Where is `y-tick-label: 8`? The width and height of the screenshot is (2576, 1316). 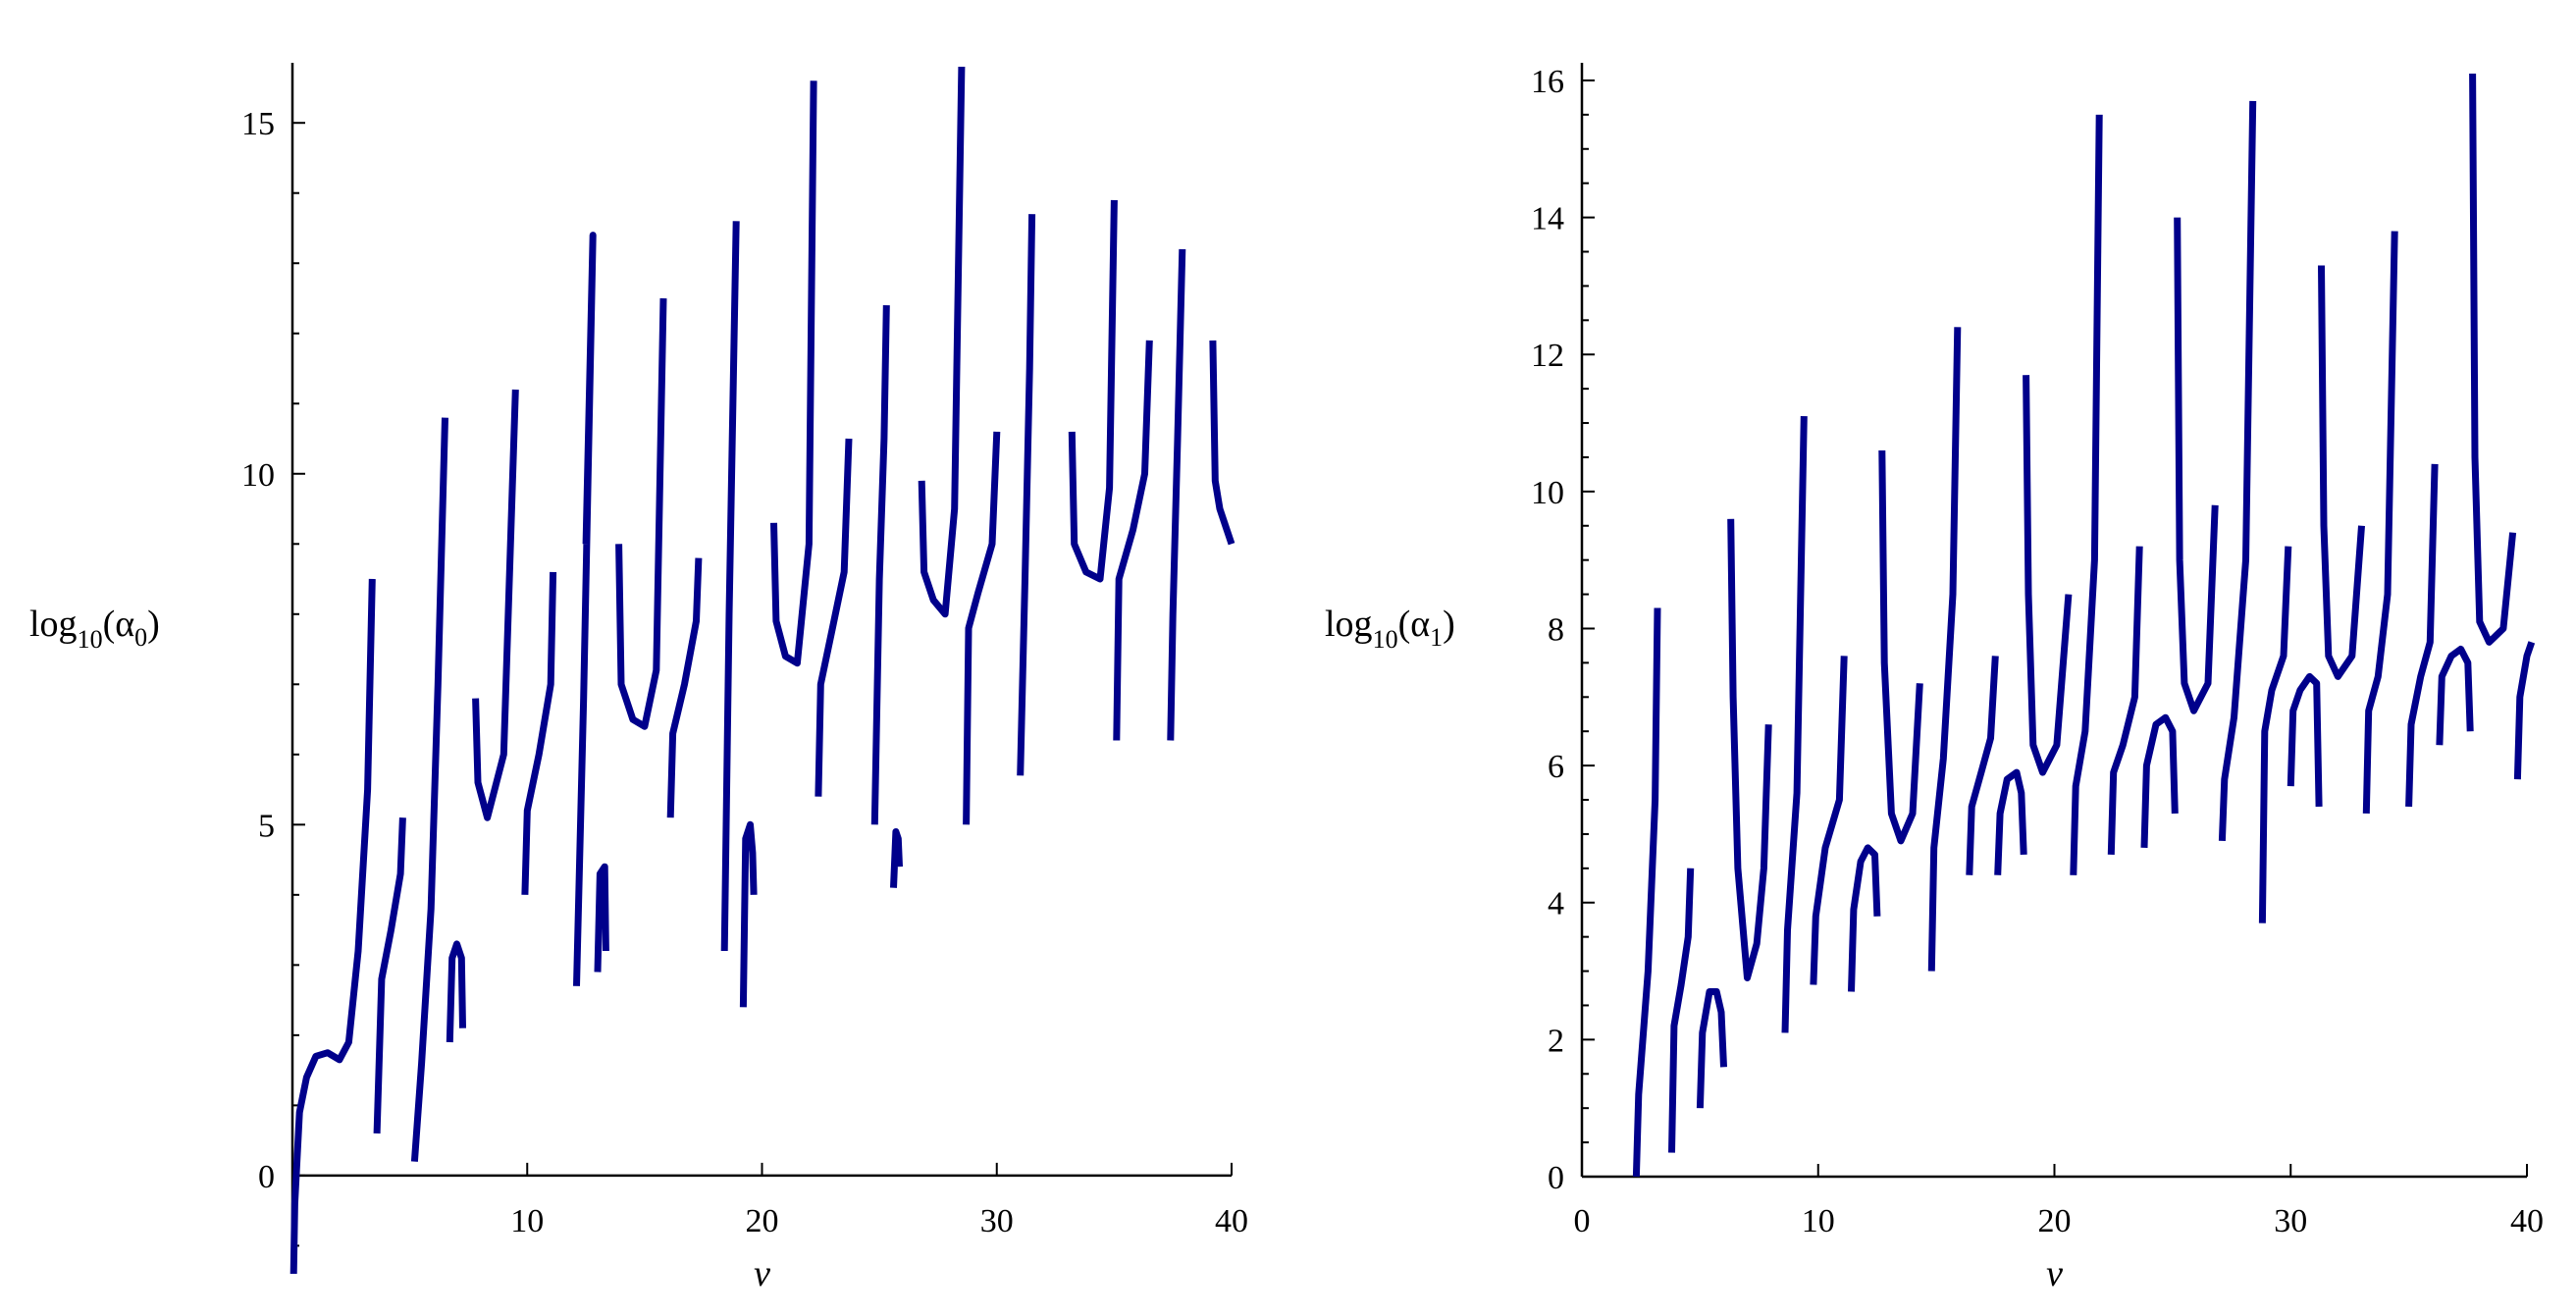
y-tick-label: 8 is located at coordinates (1556, 630).